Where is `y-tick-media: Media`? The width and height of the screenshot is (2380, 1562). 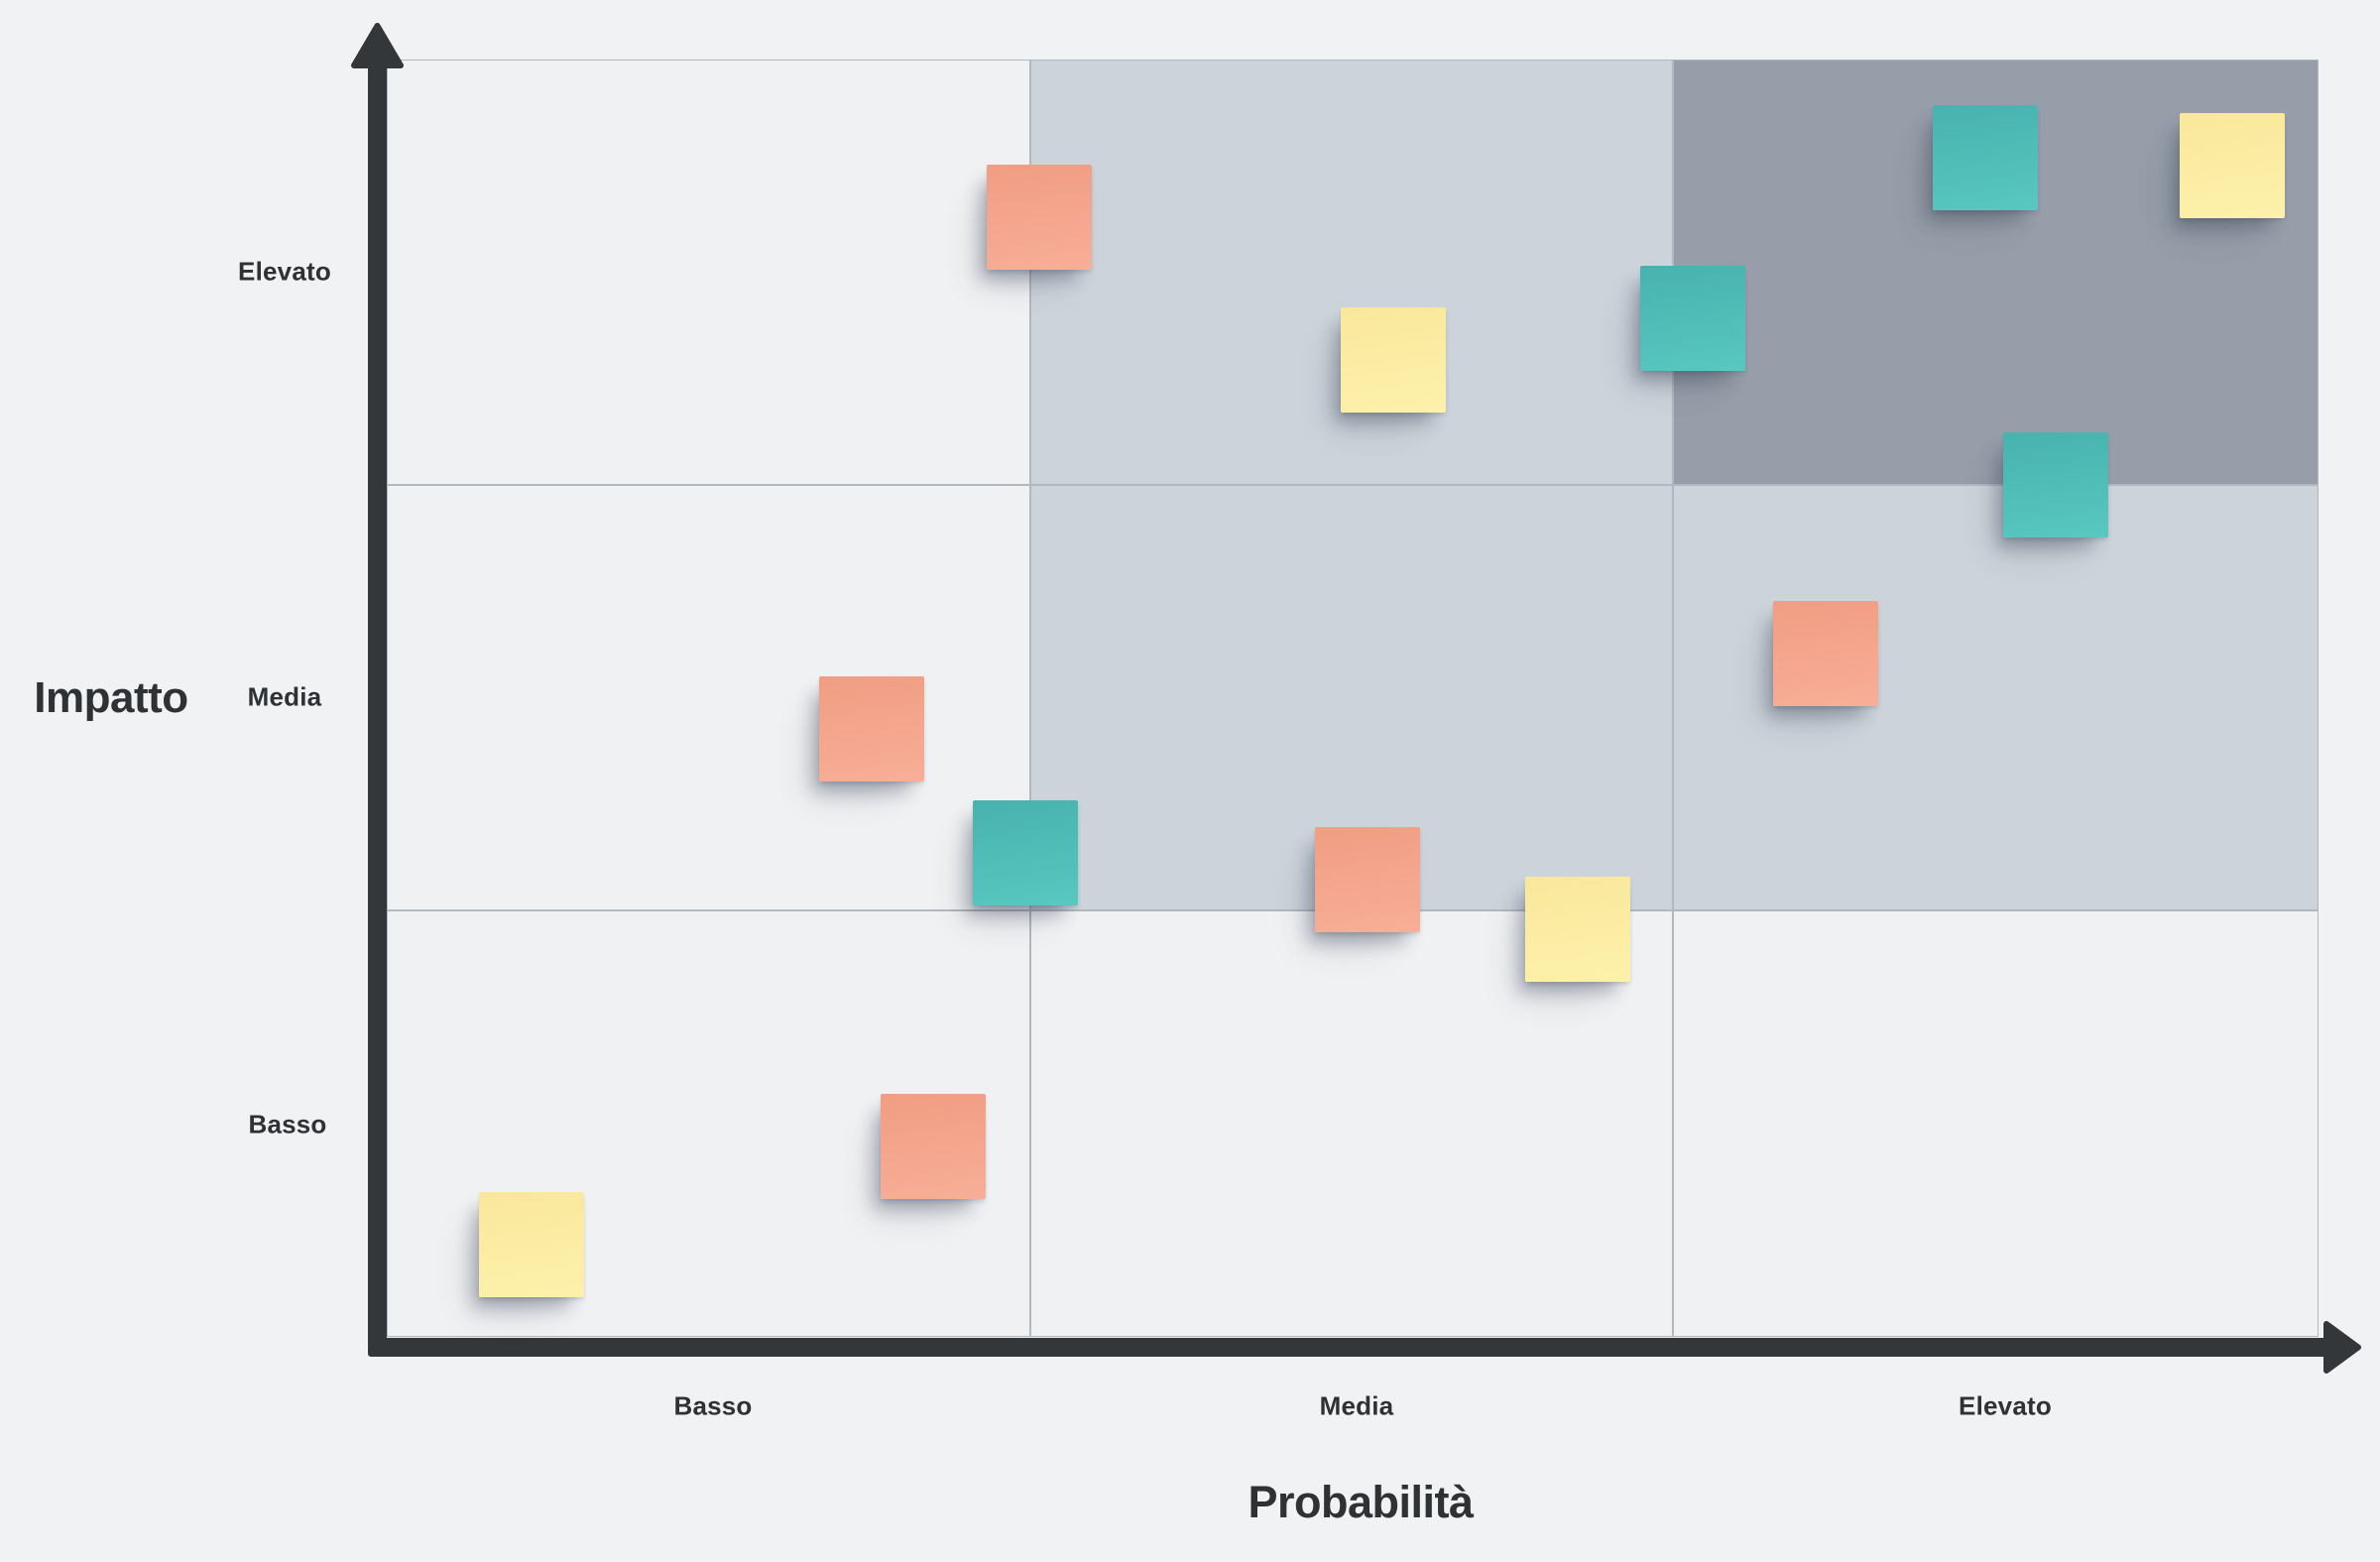 y-tick-media: Media is located at coordinates (284, 696).